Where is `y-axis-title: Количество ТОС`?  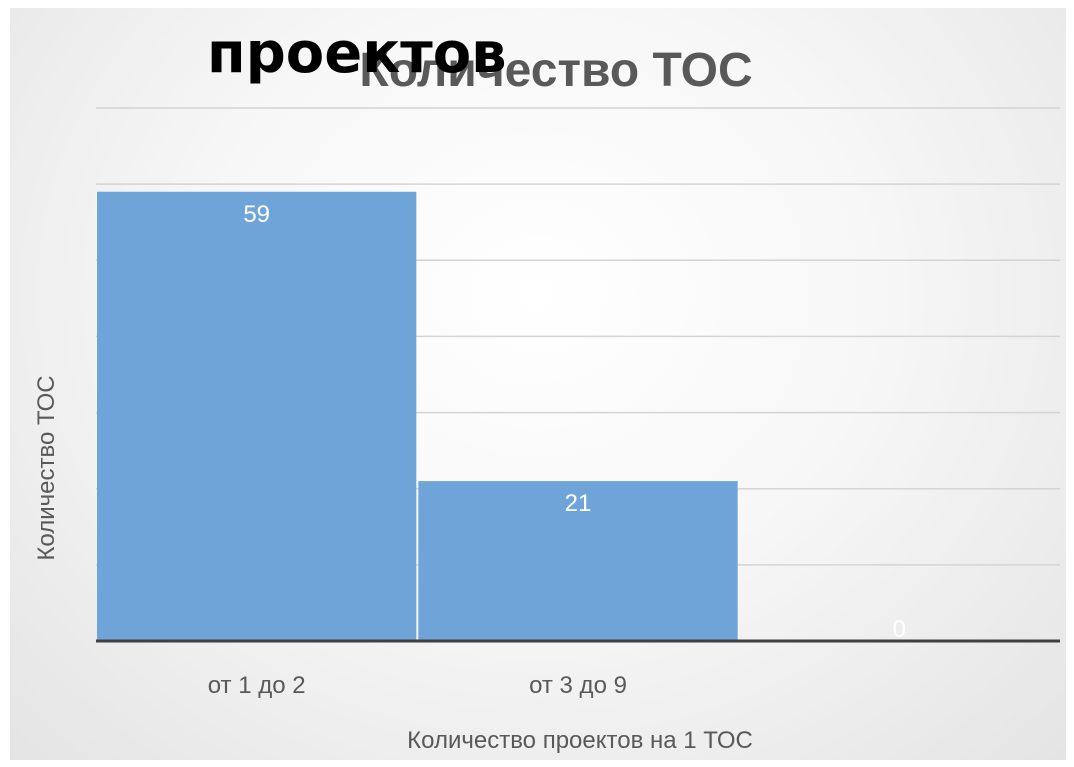 y-axis-title: Количество ТОС is located at coordinates (46, 467).